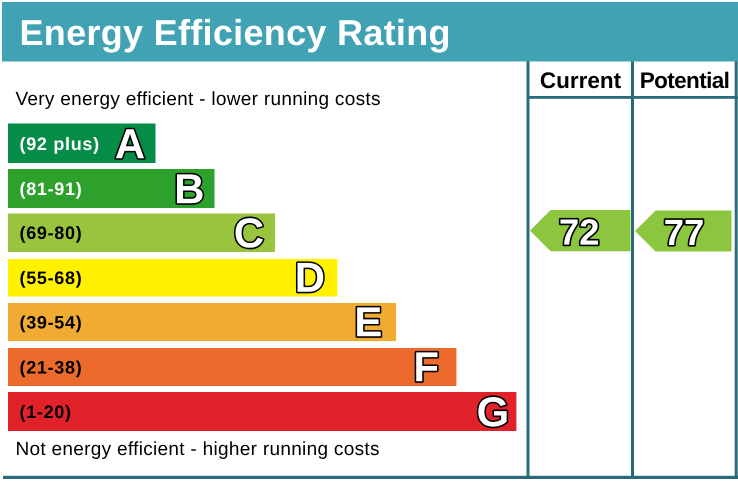  I want to click on svg-text: (55-68), so click(51, 278).